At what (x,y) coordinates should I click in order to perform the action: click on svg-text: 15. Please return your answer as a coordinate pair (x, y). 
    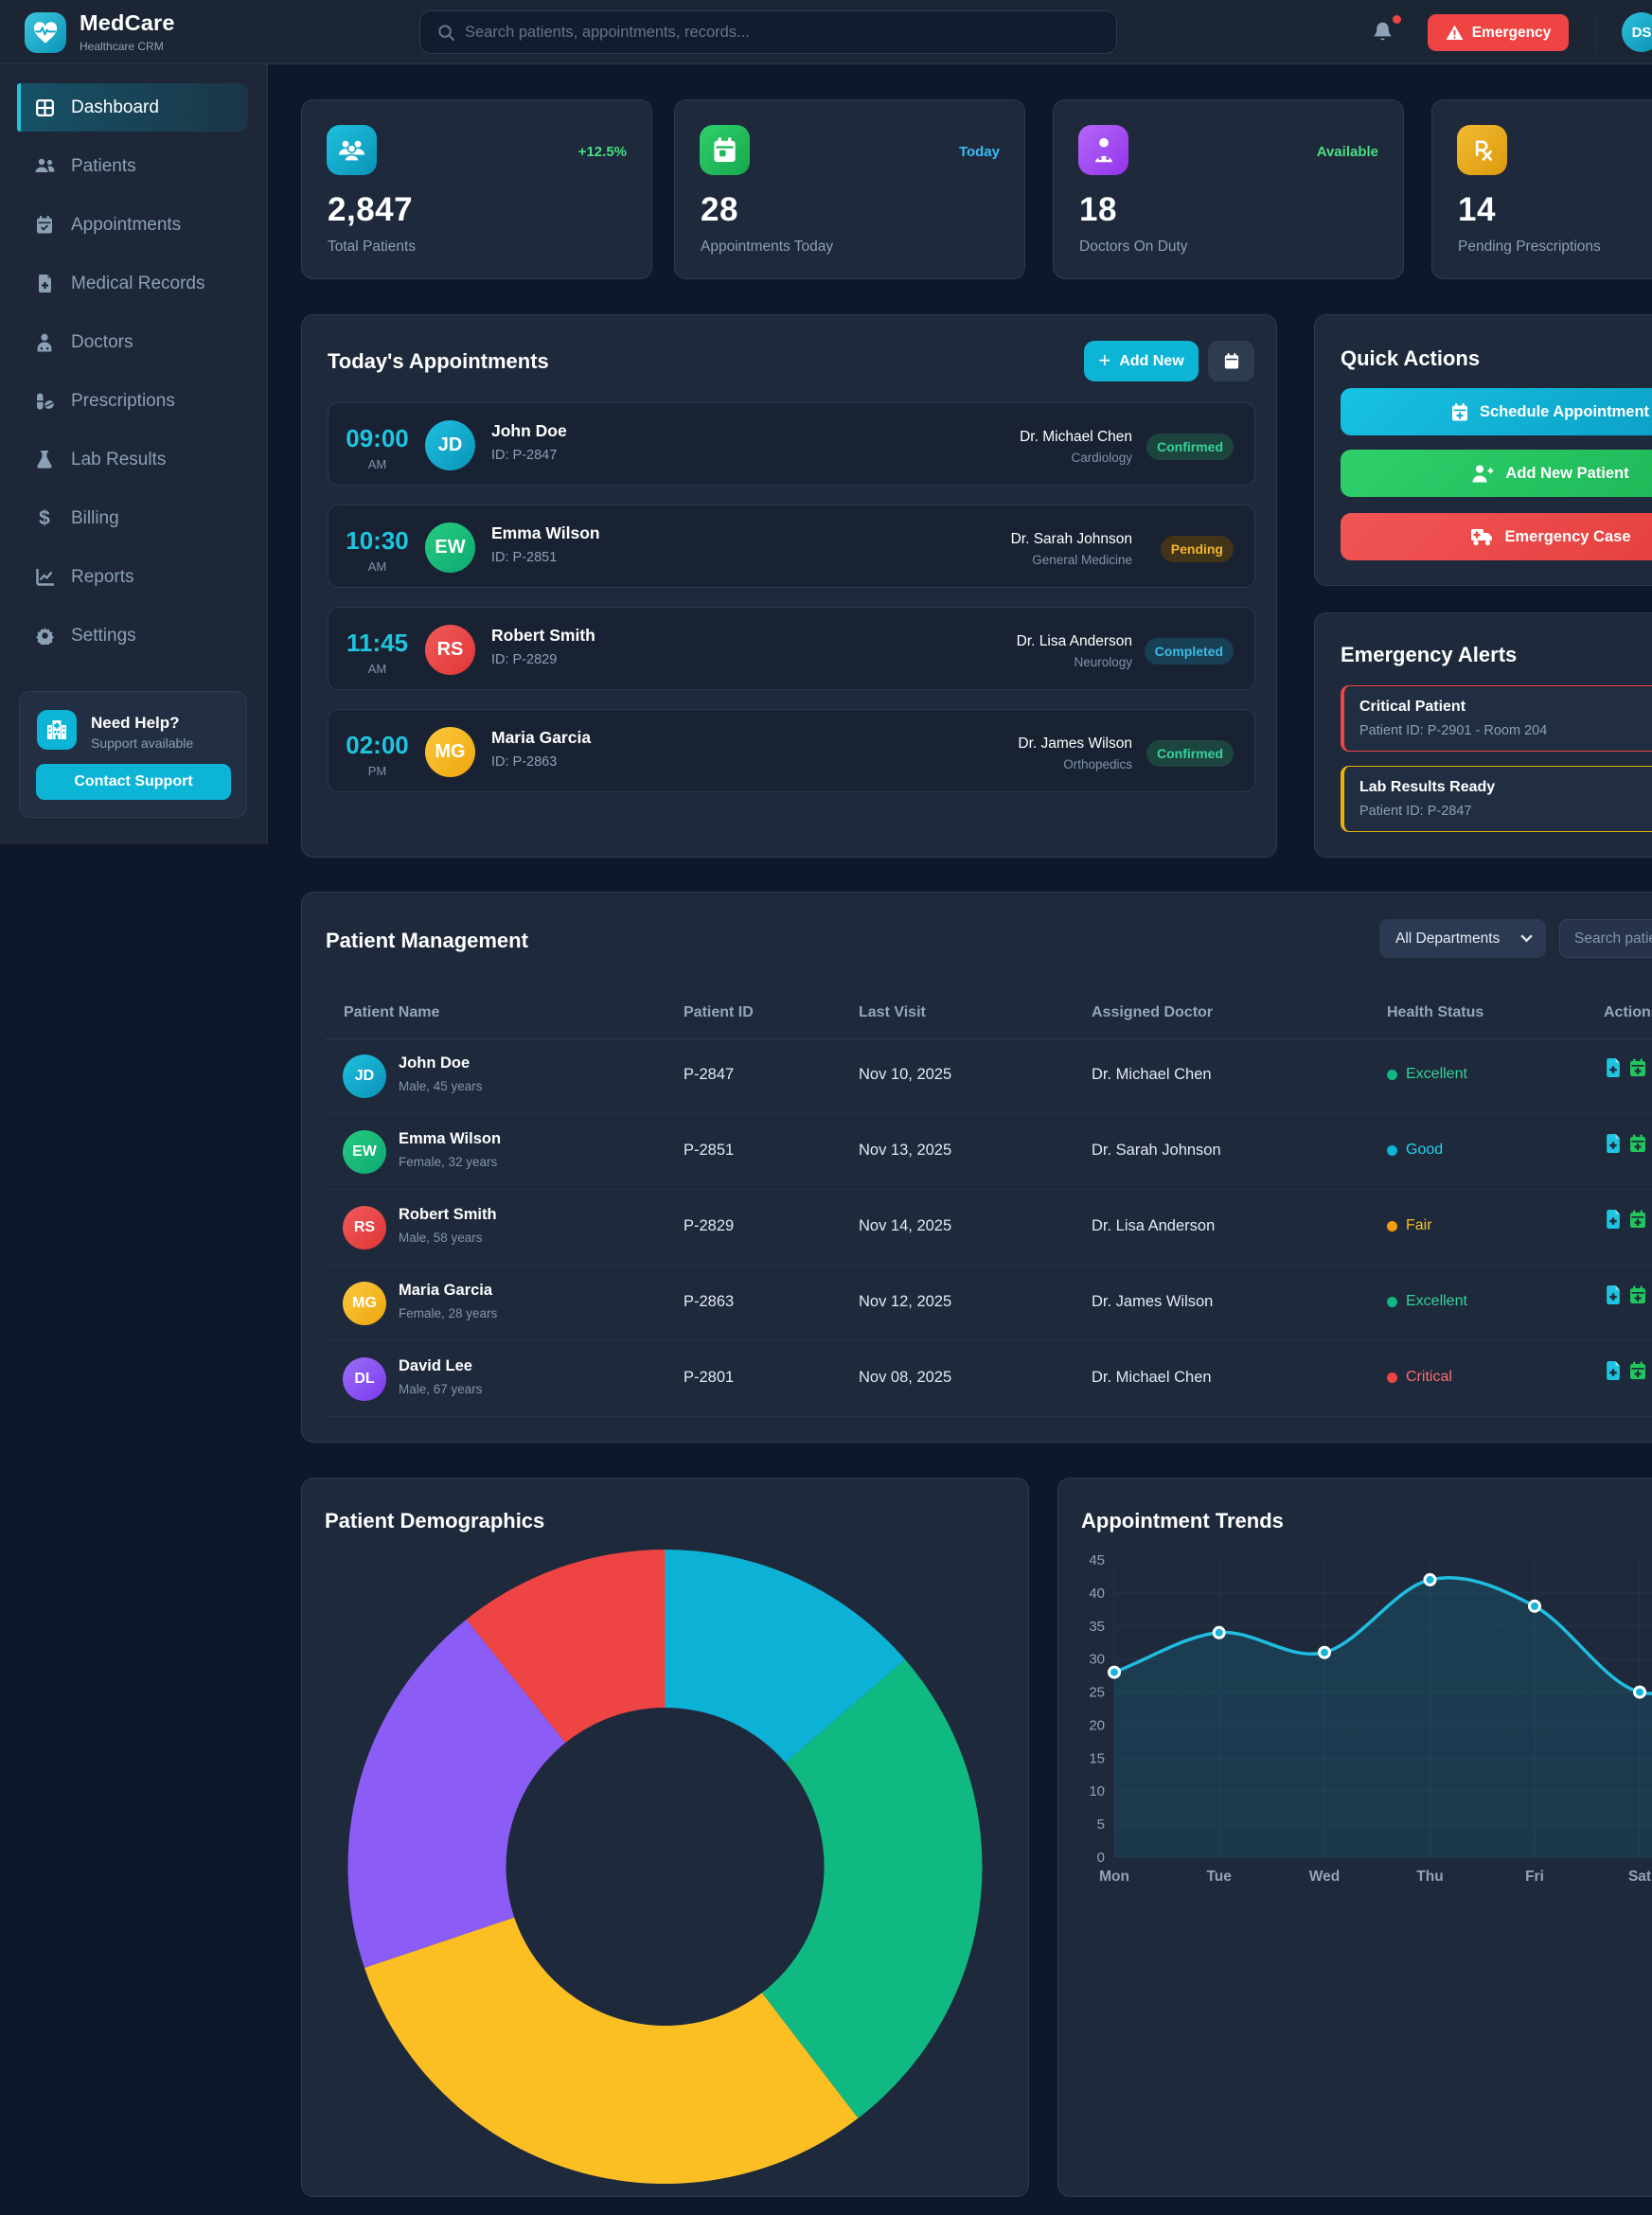
    Looking at the image, I should click on (1097, 1758).